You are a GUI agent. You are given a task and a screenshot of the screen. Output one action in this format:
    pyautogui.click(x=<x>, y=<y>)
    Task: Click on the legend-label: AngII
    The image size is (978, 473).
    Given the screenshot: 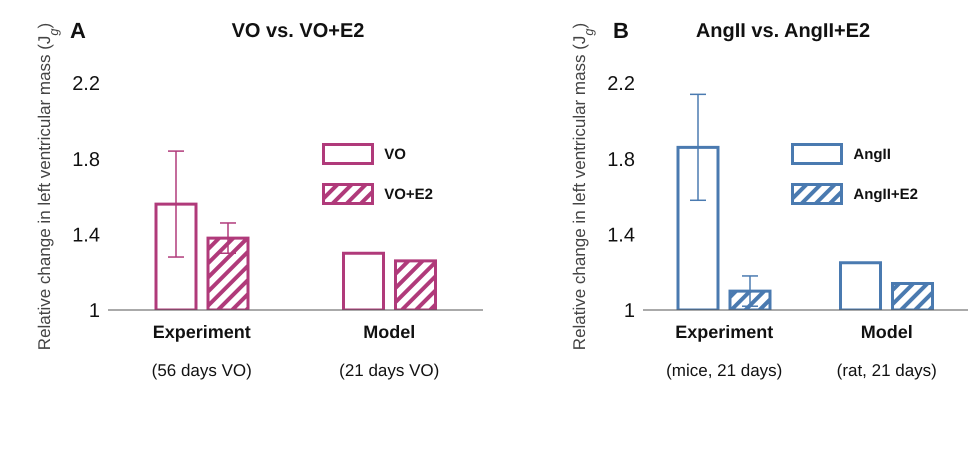 What is the action you would take?
    pyautogui.click(x=872, y=154)
    